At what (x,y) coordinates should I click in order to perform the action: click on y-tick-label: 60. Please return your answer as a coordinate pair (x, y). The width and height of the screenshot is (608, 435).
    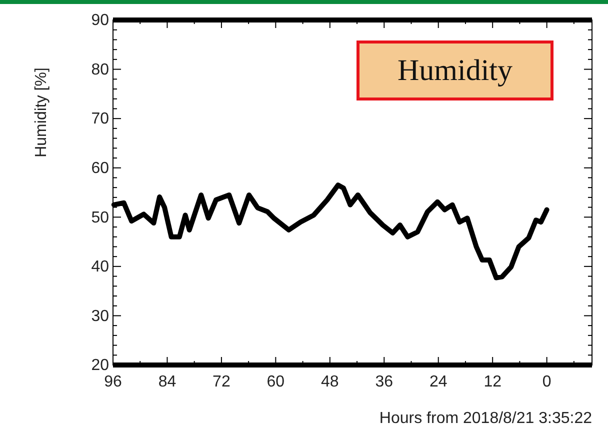
    Looking at the image, I should click on (100, 168).